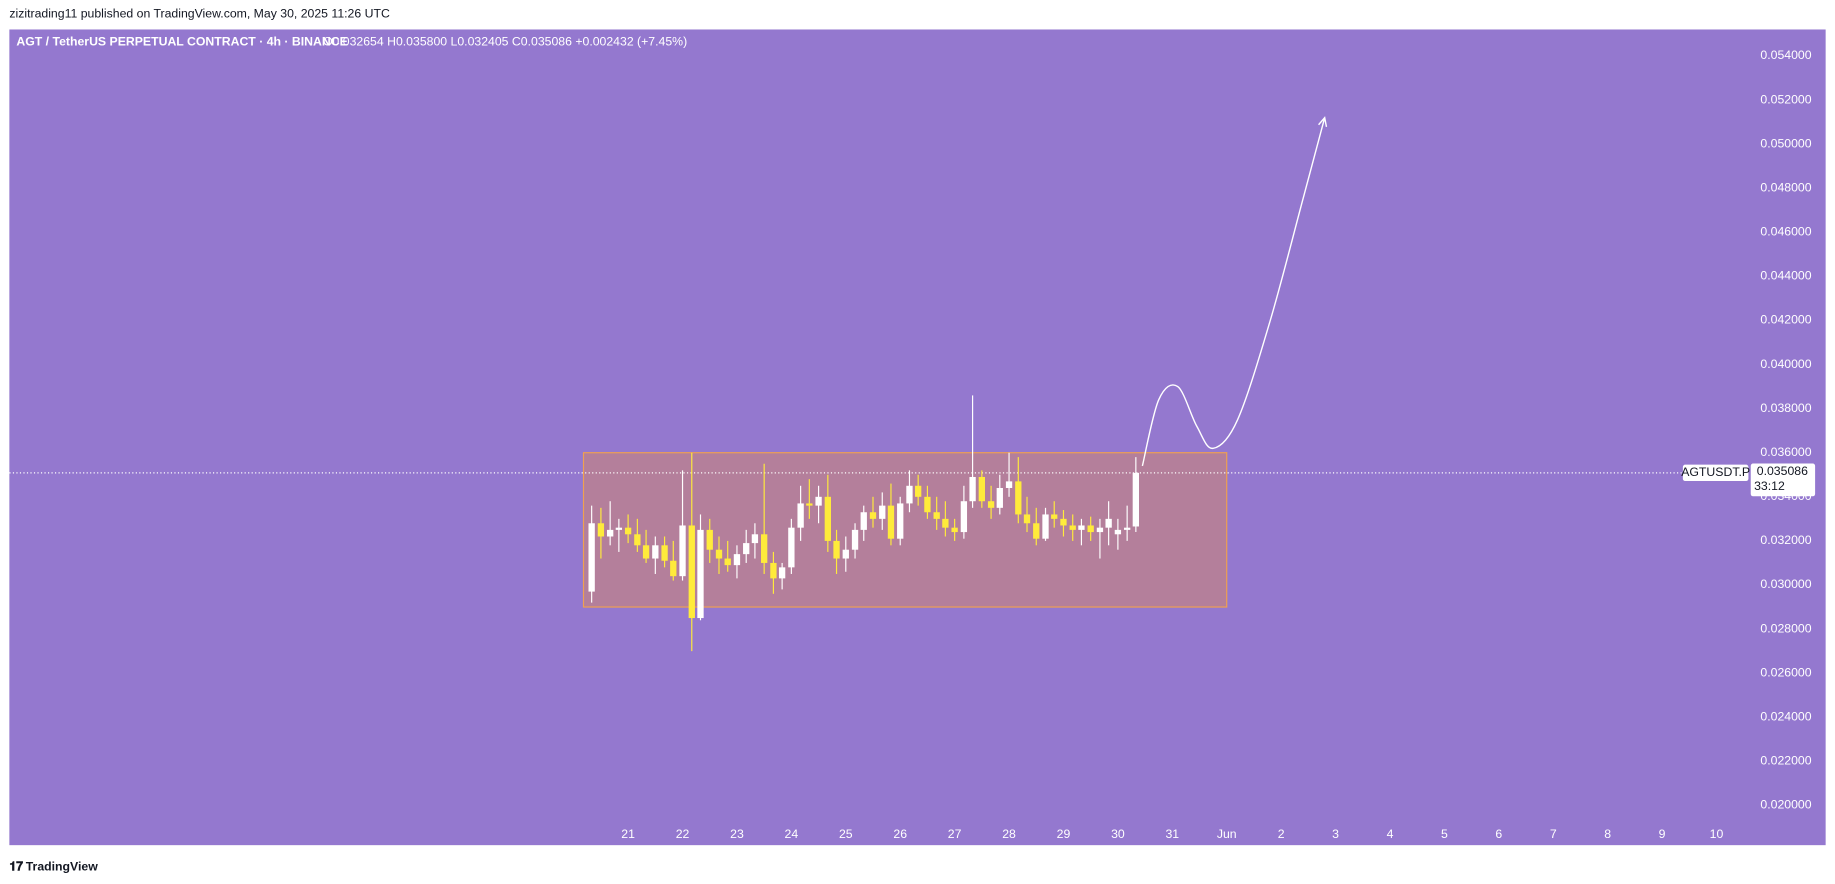 The image size is (1835, 884). What do you see at coordinates (1785, 540) in the screenshot?
I see `y-tick-label: 0.032000` at bounding box center [1785, 540].